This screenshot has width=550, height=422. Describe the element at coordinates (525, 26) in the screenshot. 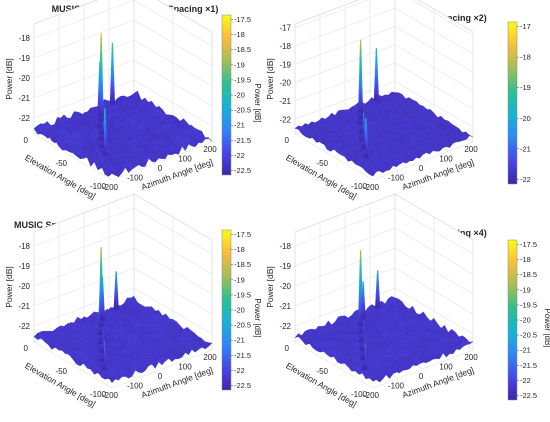

I see `colorbar-tick-label: -17` at that location.